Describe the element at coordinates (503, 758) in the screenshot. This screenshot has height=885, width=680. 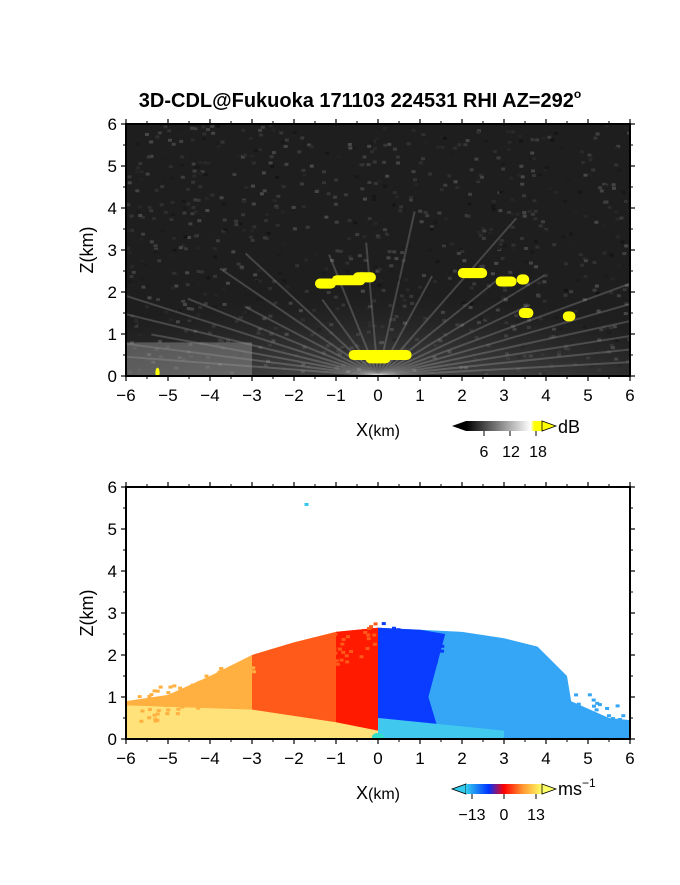
I see `x-tick-label: 3` at that location.